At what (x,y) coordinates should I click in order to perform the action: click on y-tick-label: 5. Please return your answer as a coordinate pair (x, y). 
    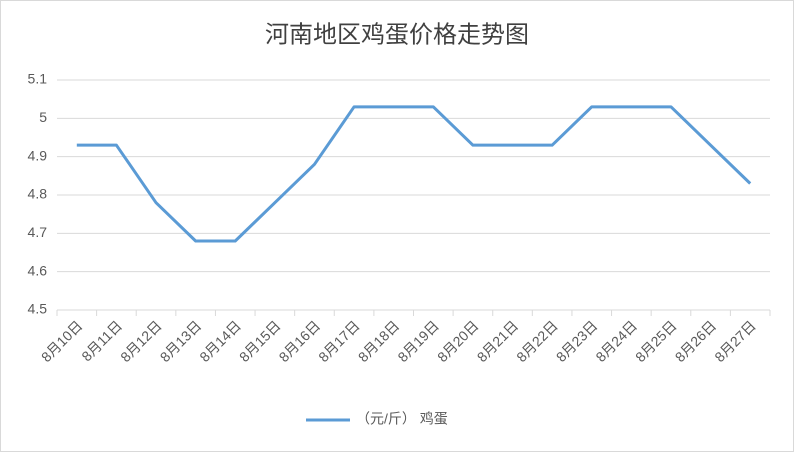
    Looking at the image, I should click on (43, 117).